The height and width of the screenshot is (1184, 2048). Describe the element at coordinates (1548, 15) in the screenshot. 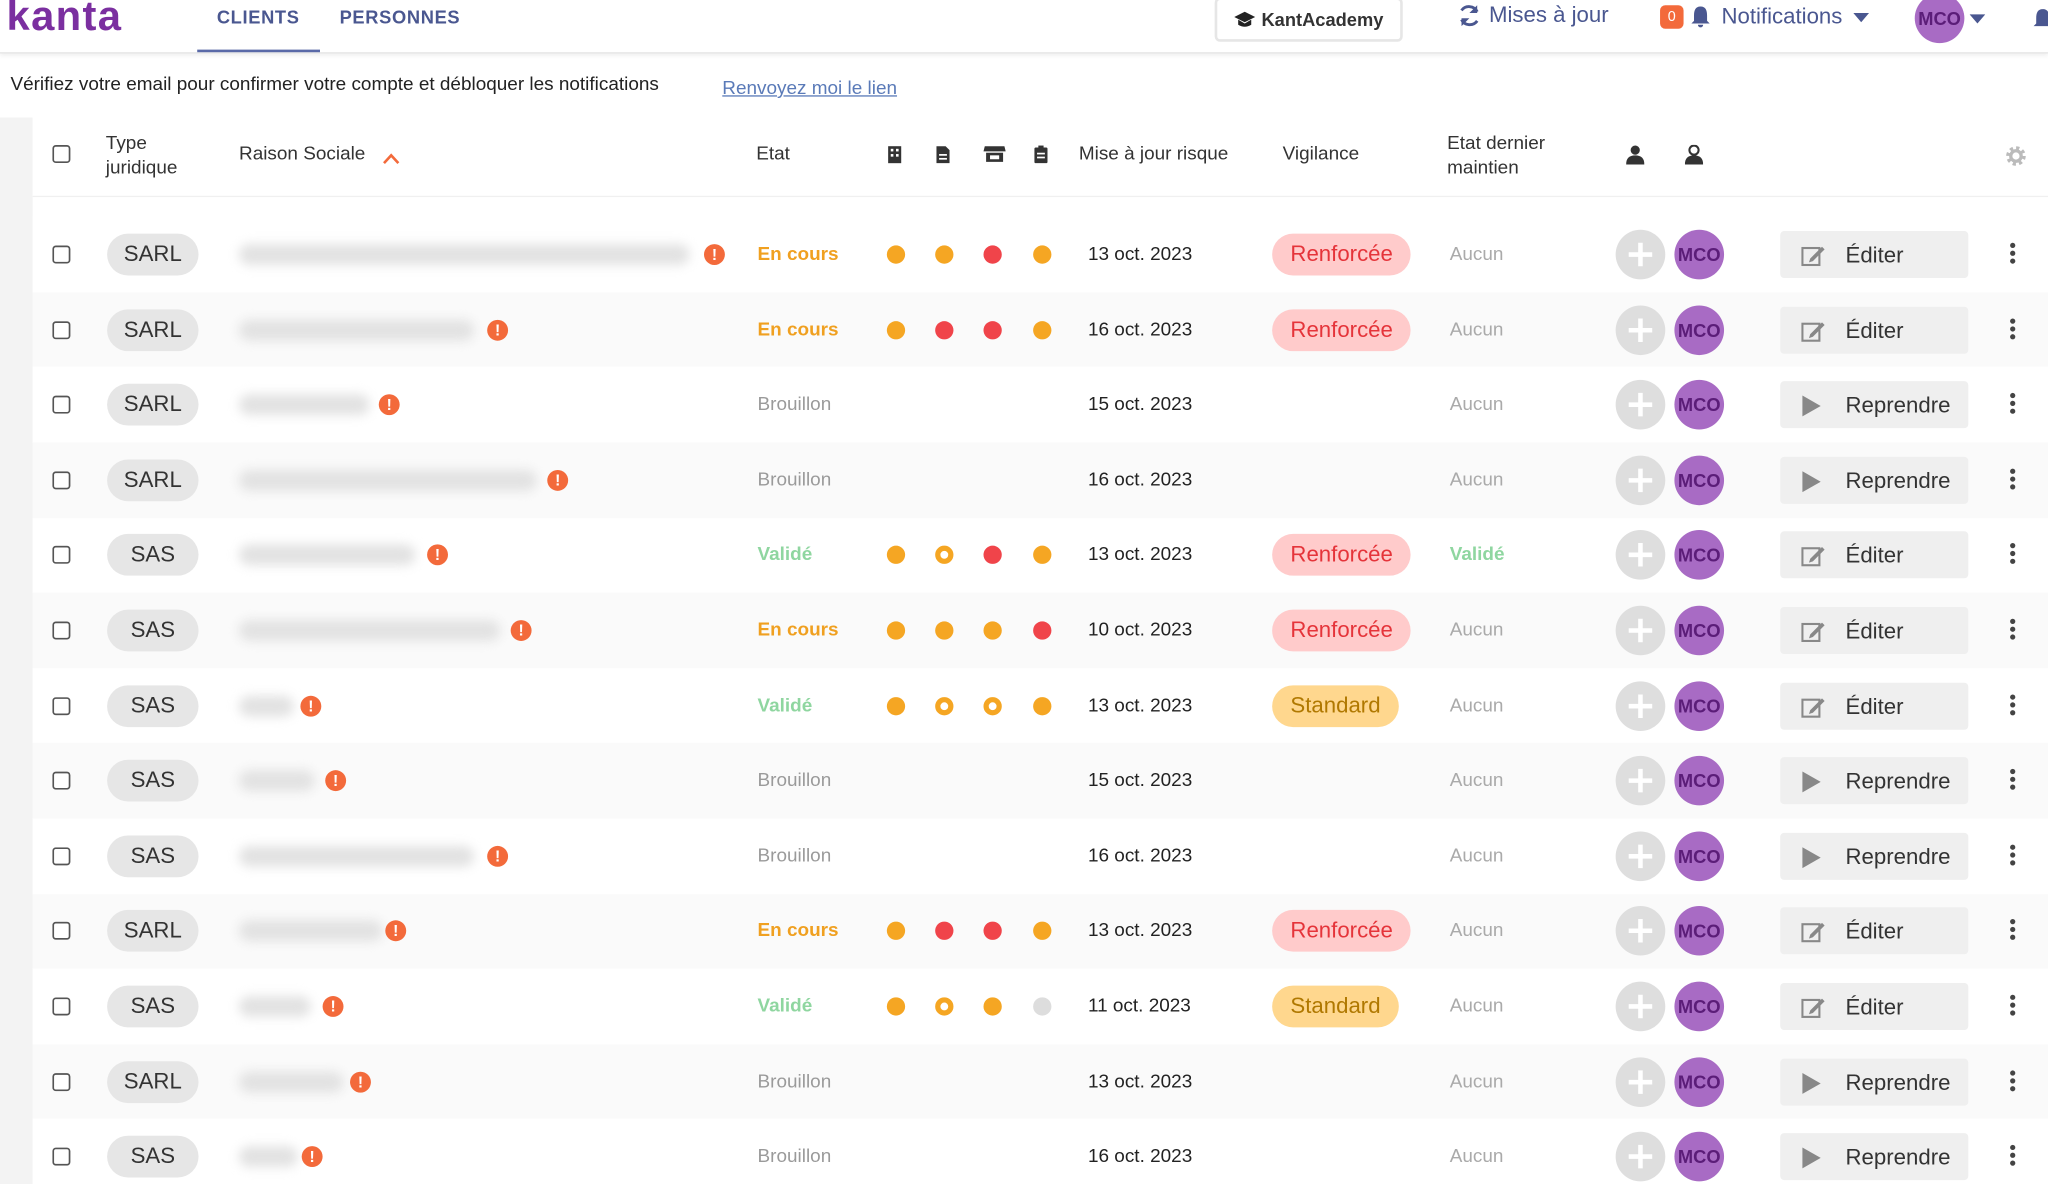

I see `updates-label: Mises à jour` at that location.